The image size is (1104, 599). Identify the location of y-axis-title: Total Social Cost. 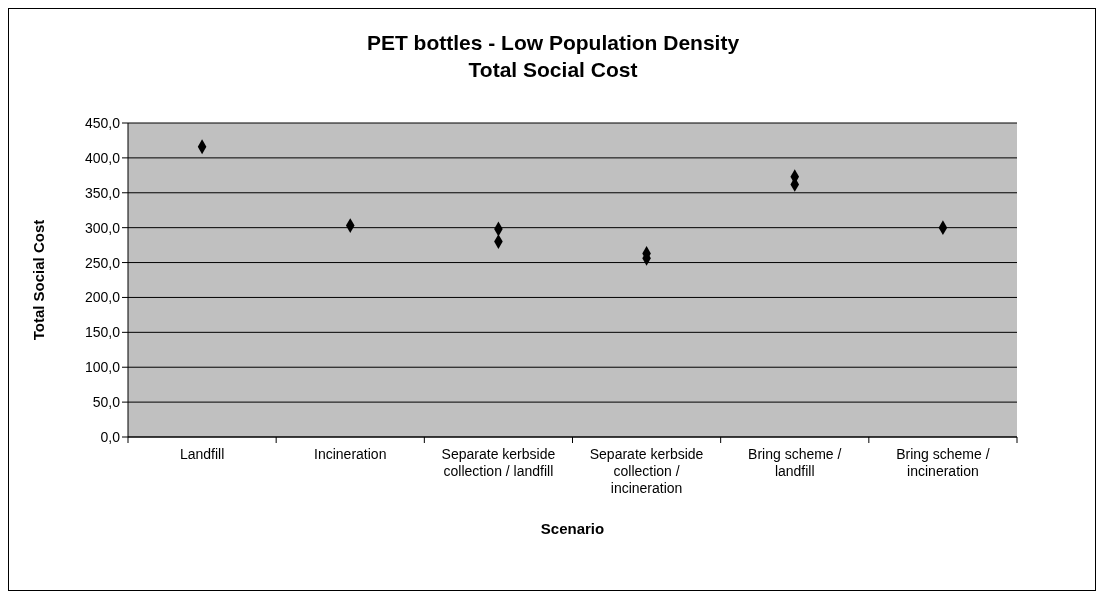
(39, 280).